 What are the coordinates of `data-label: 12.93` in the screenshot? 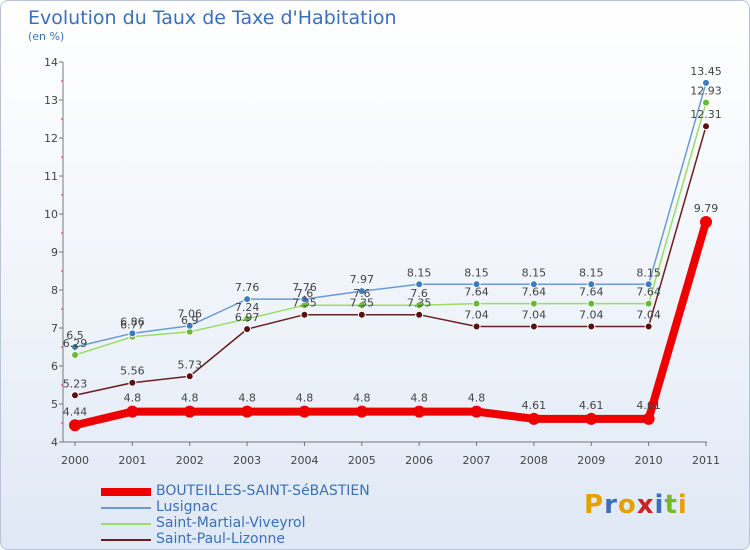 It's located at (706, 91).